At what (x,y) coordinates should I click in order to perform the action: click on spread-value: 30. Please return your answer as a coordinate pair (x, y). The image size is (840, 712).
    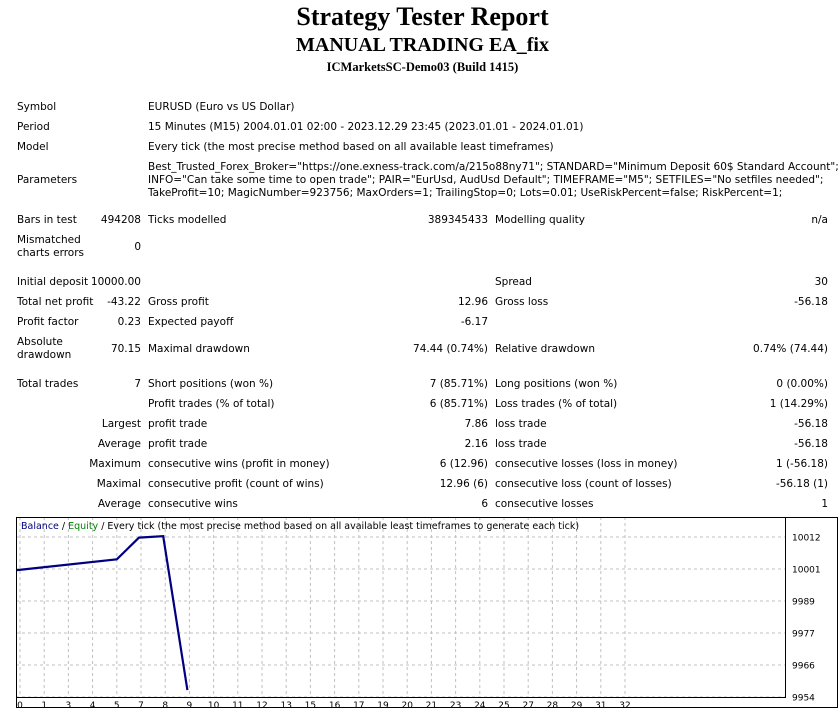
    Looking at the image, I should click on (821, 282).